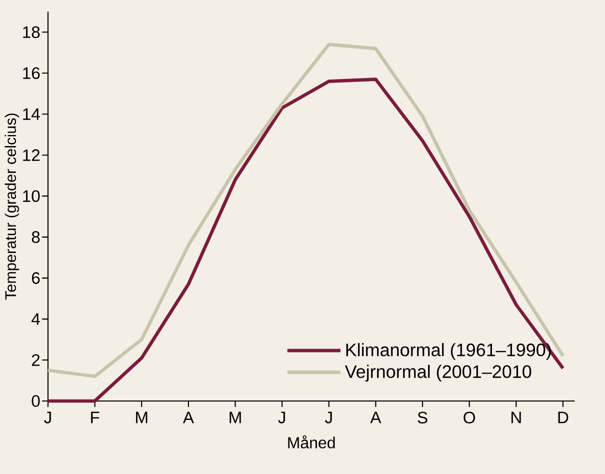 This screenshot has height=474, width=605. I want to click on y-tick-label: 4, so click(36, 319).